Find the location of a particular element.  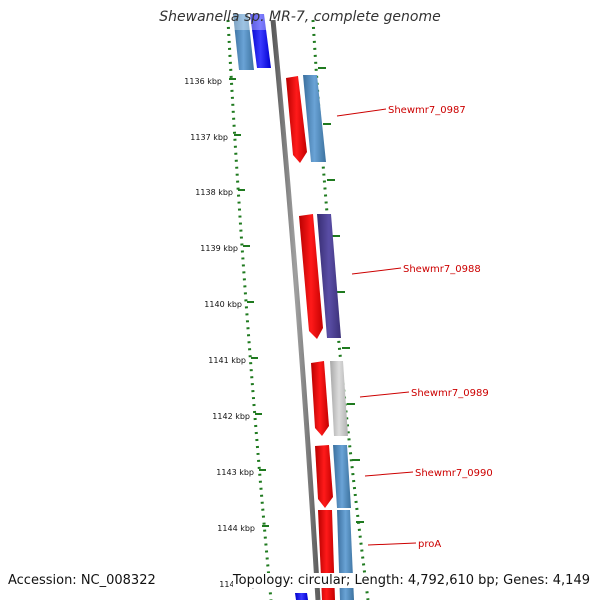

gene-label: Shewmr7_0987 is located at coordinates (427, 110).